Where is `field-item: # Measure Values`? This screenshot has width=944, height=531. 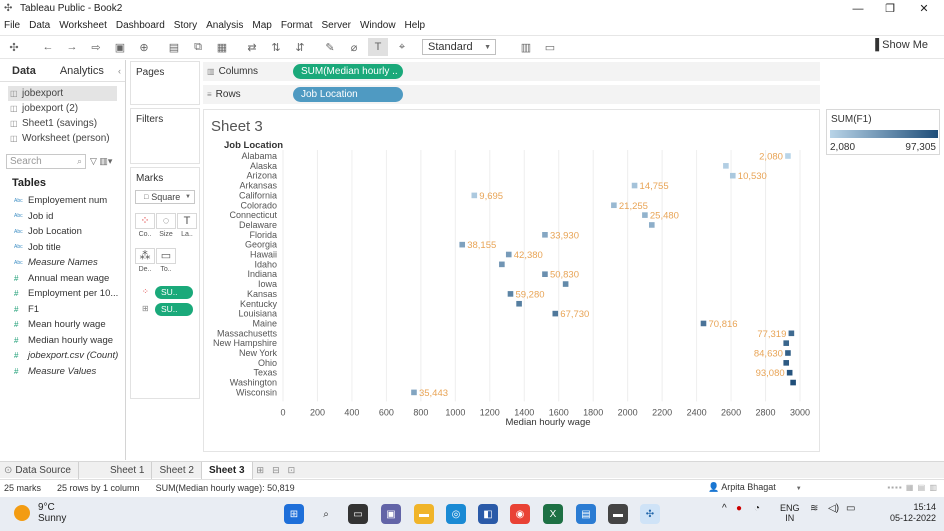 field-item: # Measure Values is located at coordinates (63, 372).